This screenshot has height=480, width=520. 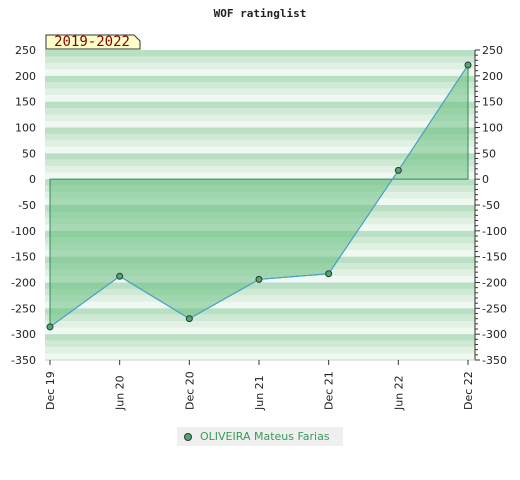 I want to click on y-tick-label-right: -150, so click(x=494, y=257).